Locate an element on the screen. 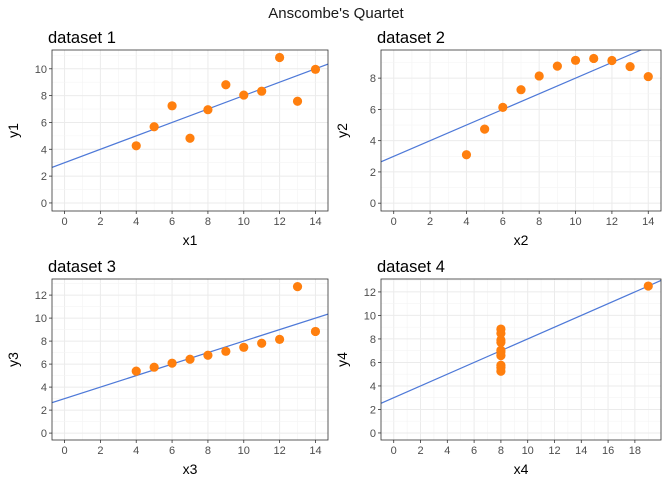 This screenshot has width=672, height=480. y-axis-label: y4 is located at coordinates (342, 359).